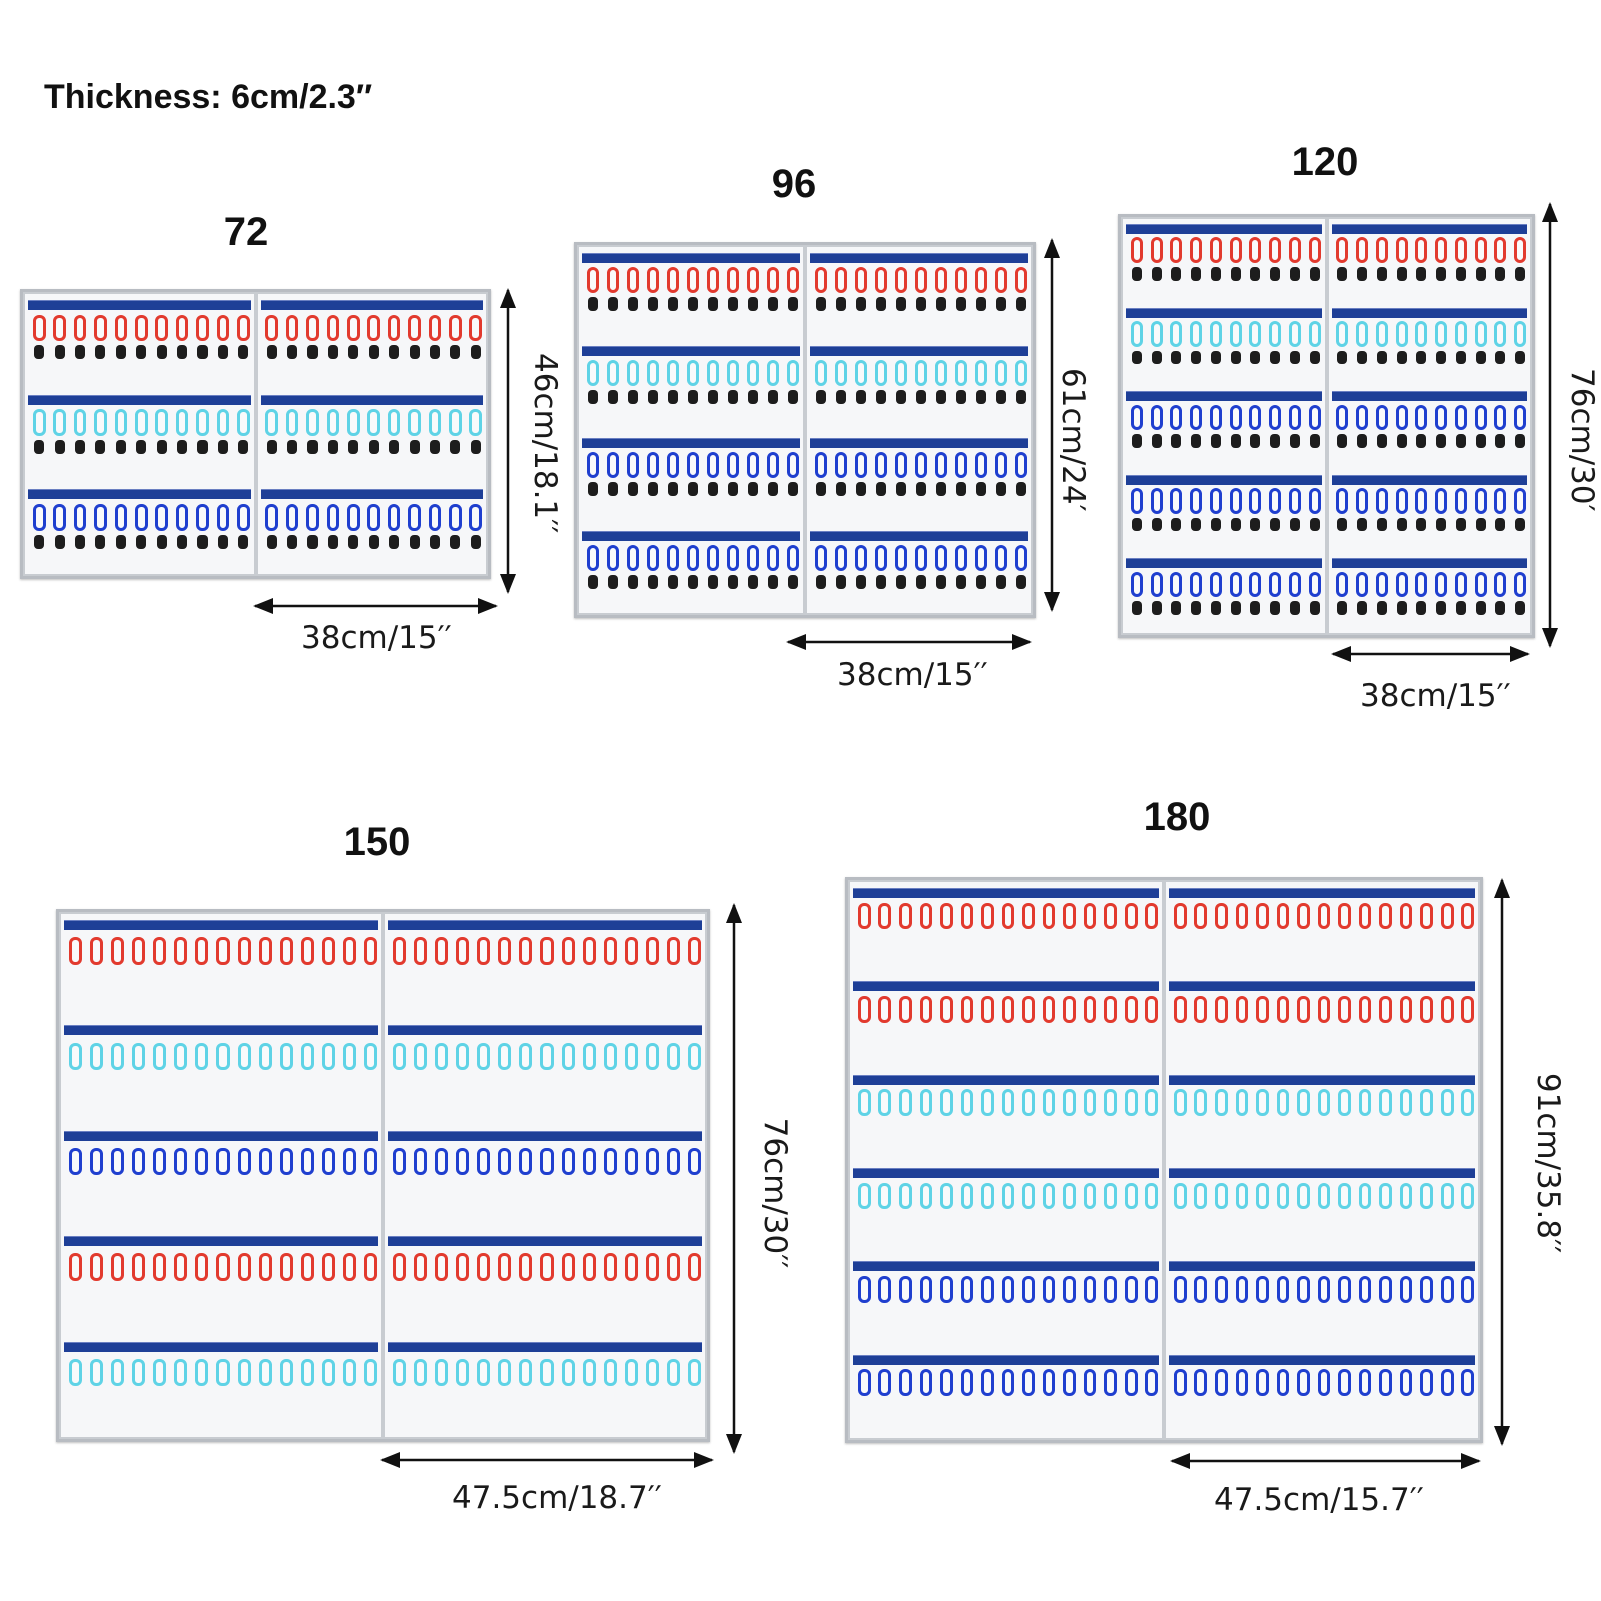 Image resolution: width=1601 pixels, height=1601 pixels. Describe the element at coordinates (1435, 696) in the screenshot. I see `width-label-120: 38cm/15′′` at that location.